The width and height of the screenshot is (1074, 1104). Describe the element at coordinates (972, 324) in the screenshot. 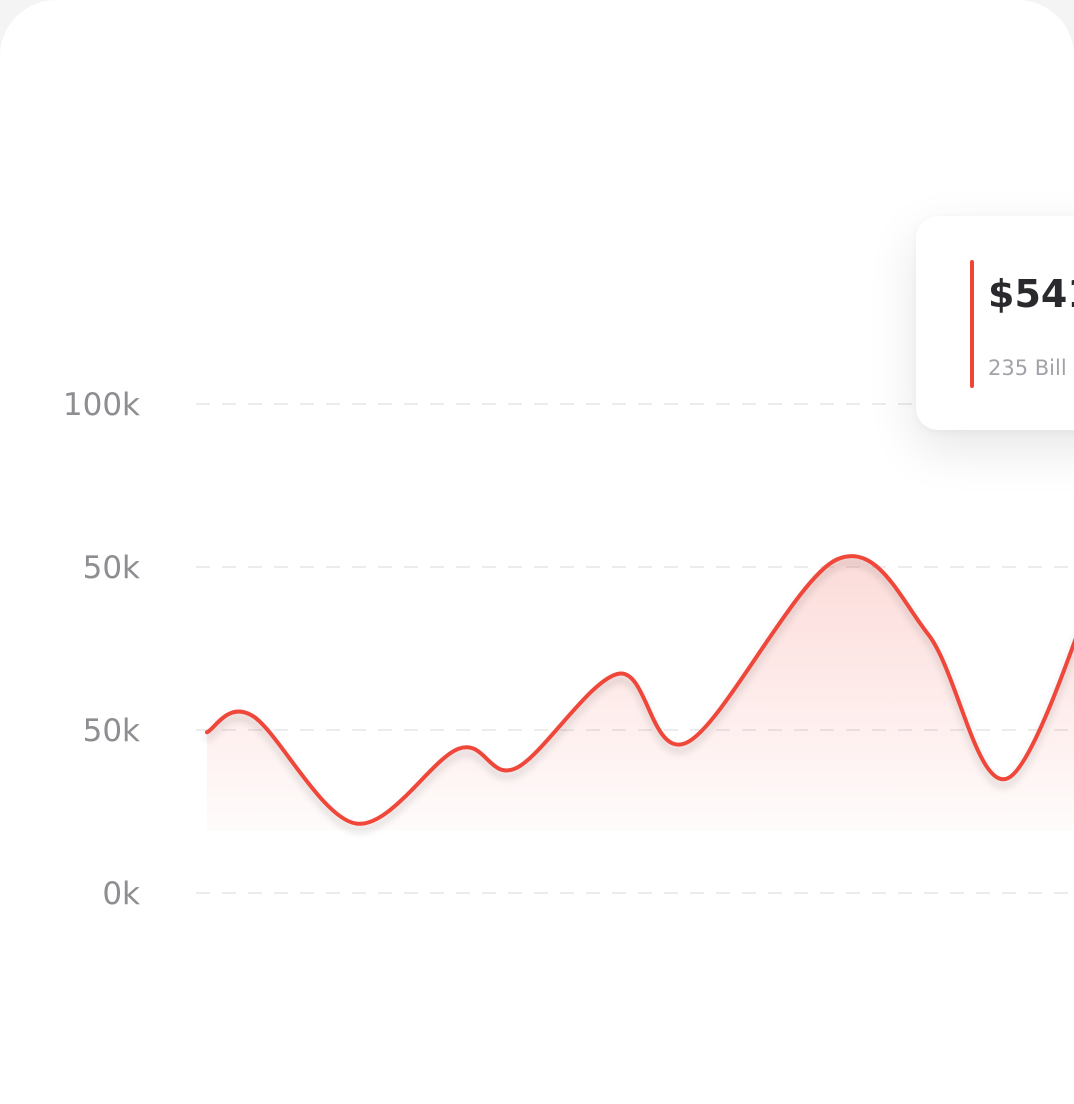

I see `tooltip-accent-bar` at that location.